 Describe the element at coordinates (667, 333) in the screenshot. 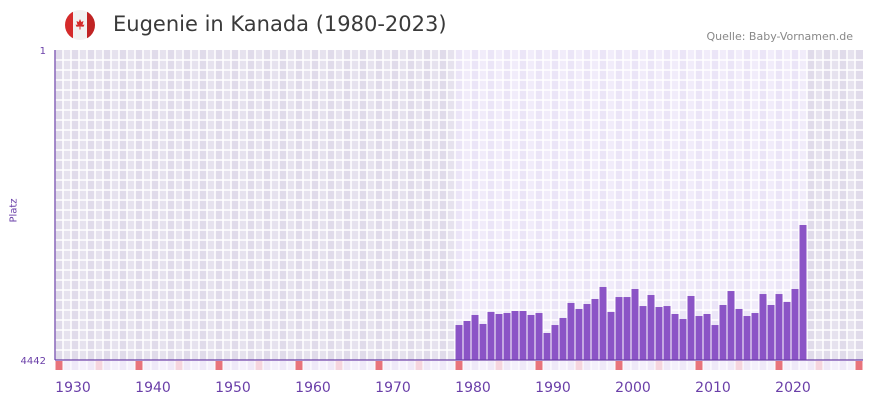

I see `bar-2006` at that location.